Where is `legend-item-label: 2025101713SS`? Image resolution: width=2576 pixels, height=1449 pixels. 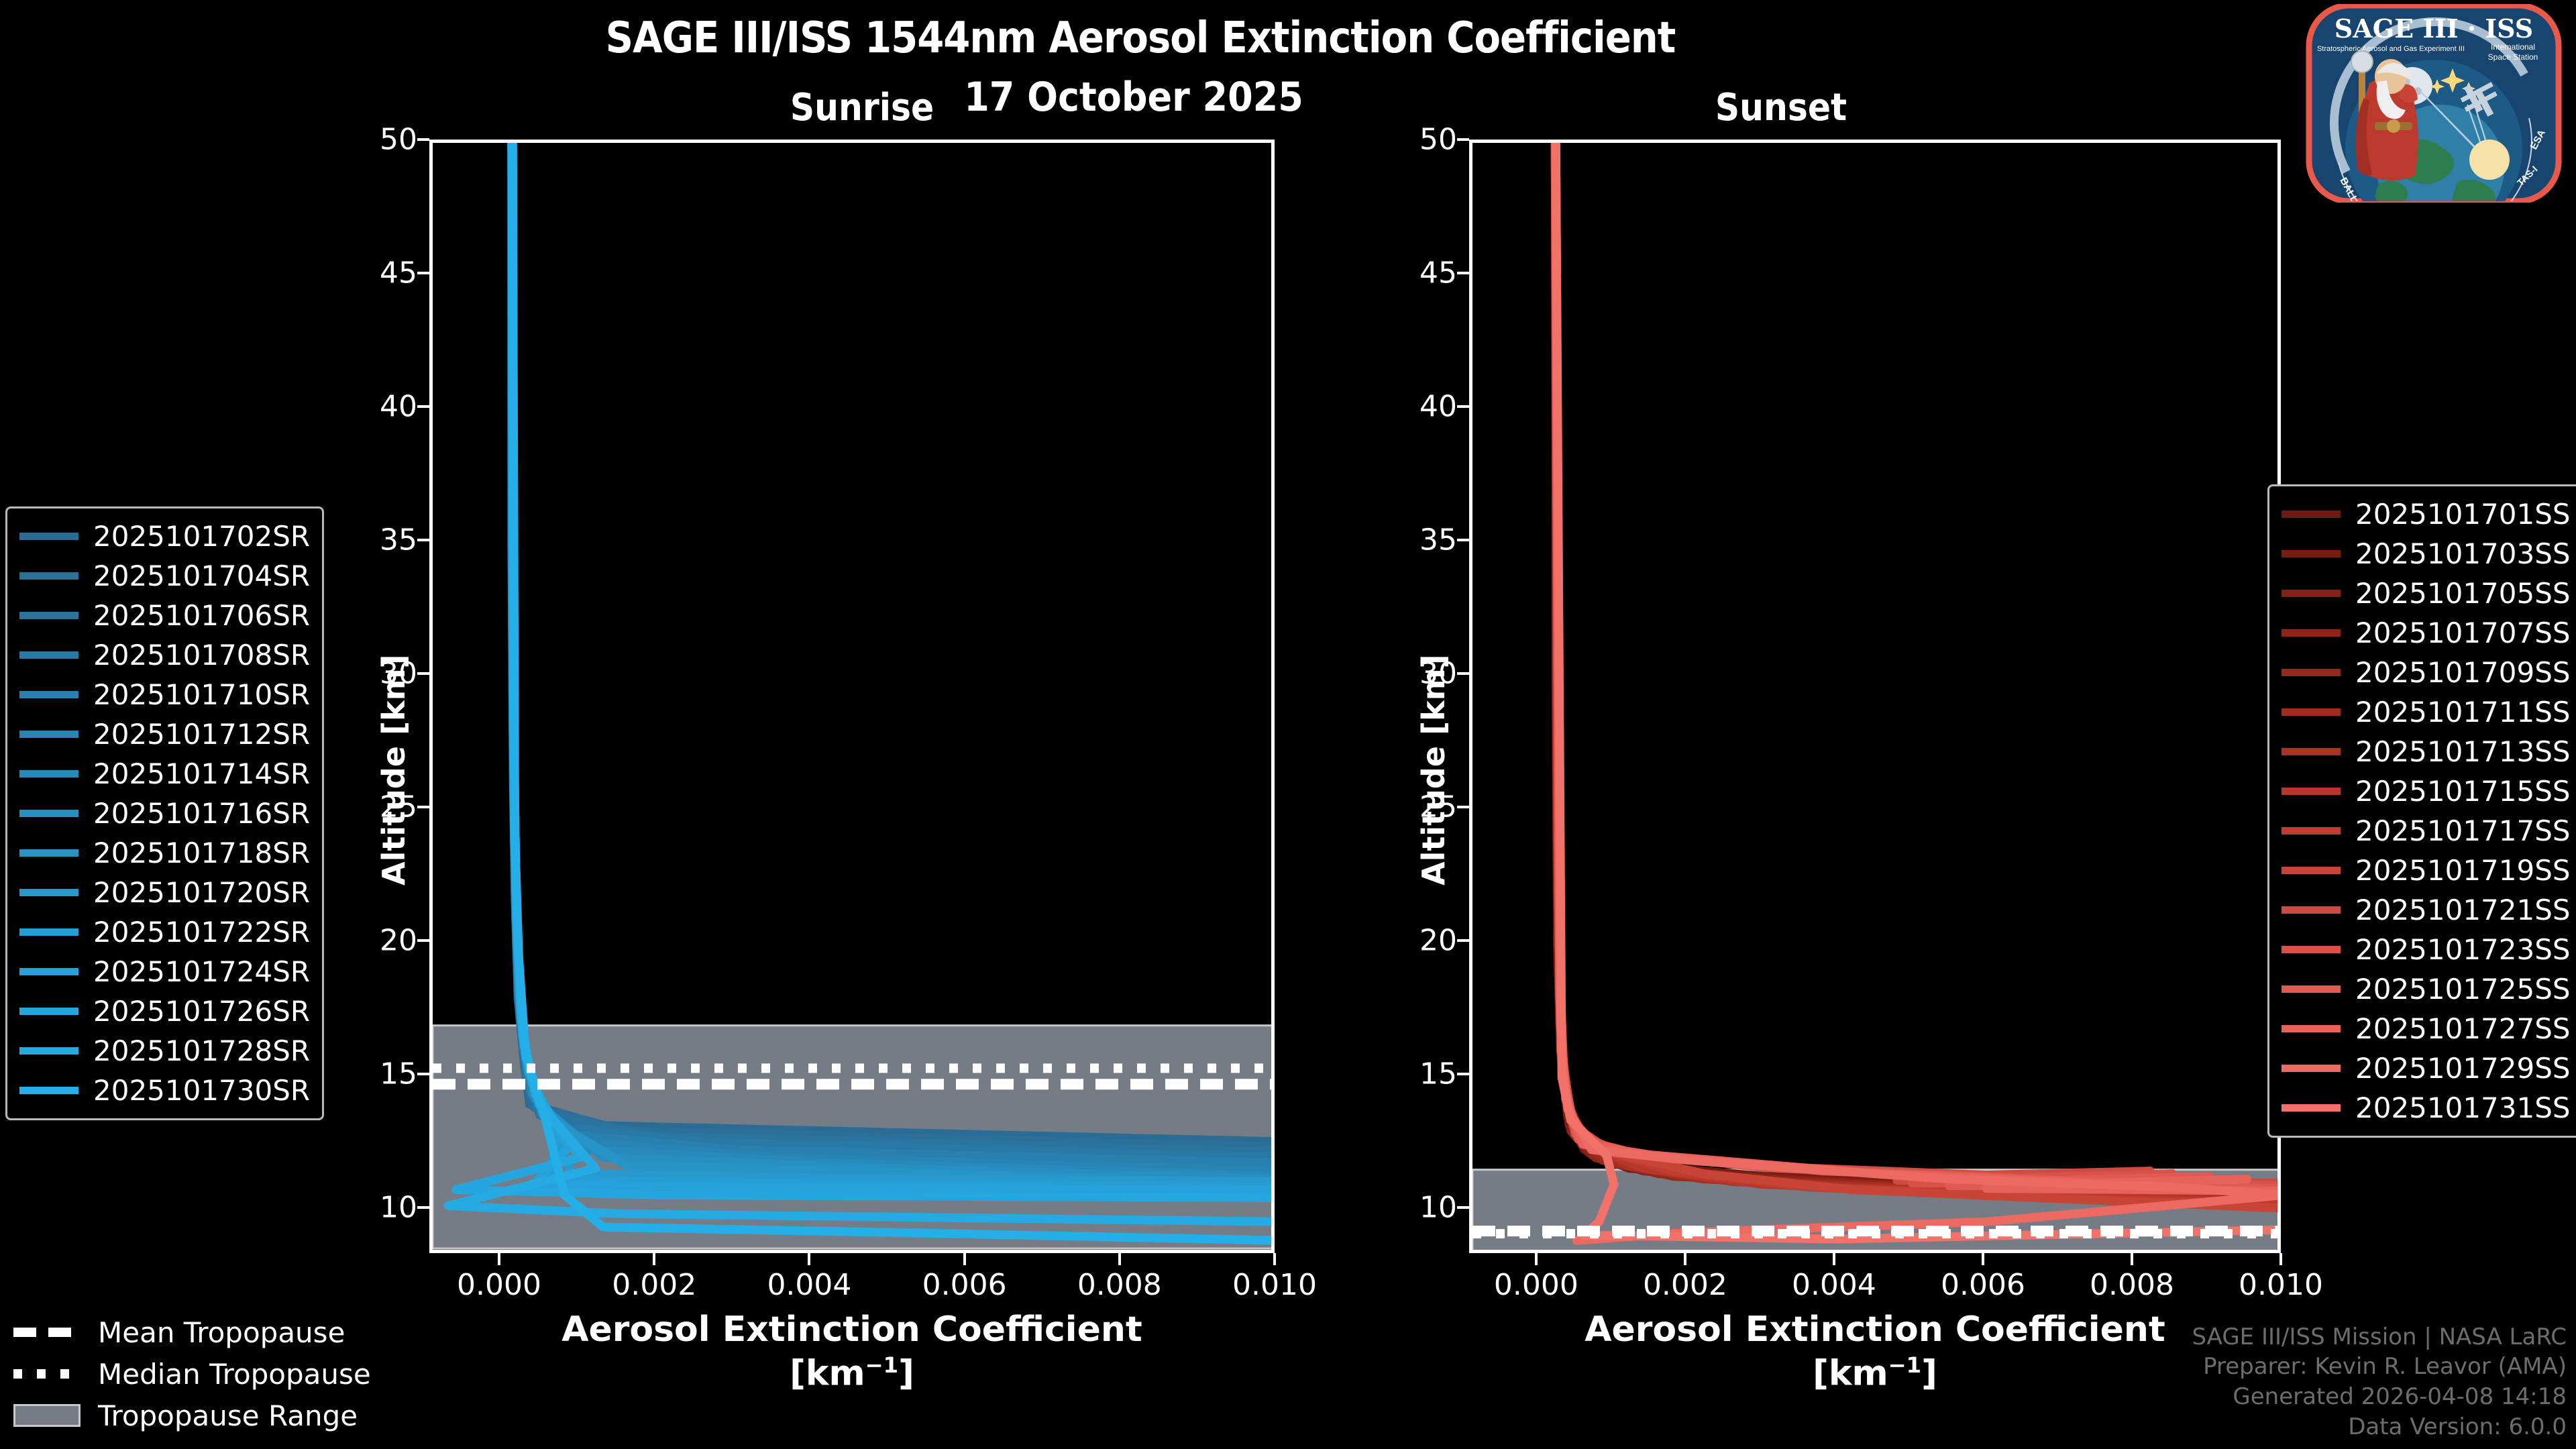 legend-item-label: 2025101713SS is located at coordinates (2463, 751).